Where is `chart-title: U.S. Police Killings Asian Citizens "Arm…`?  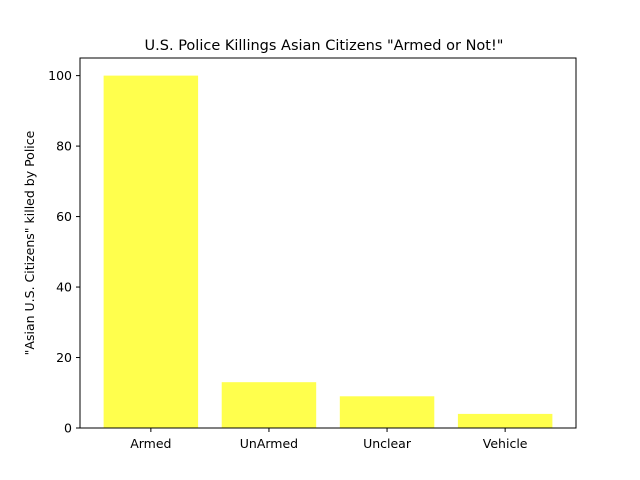
chart-title: U.S. Police Killings Asian Citizens "Arm… is located at coordinates (324, 46).